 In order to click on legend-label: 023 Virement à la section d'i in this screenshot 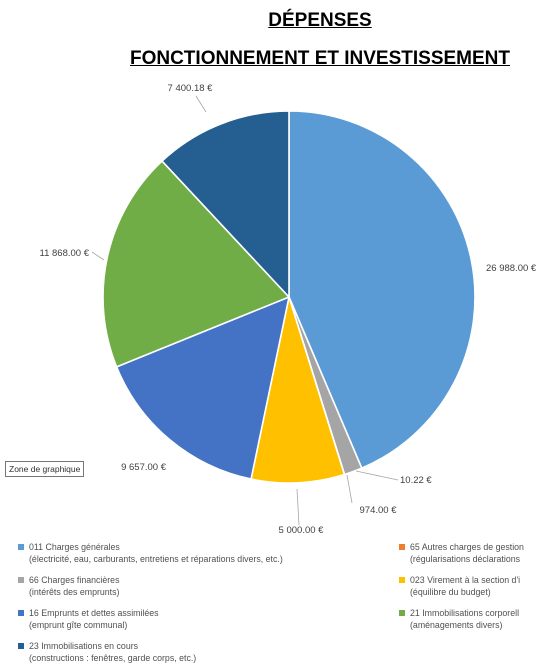, I will do `click(465, 580)`.